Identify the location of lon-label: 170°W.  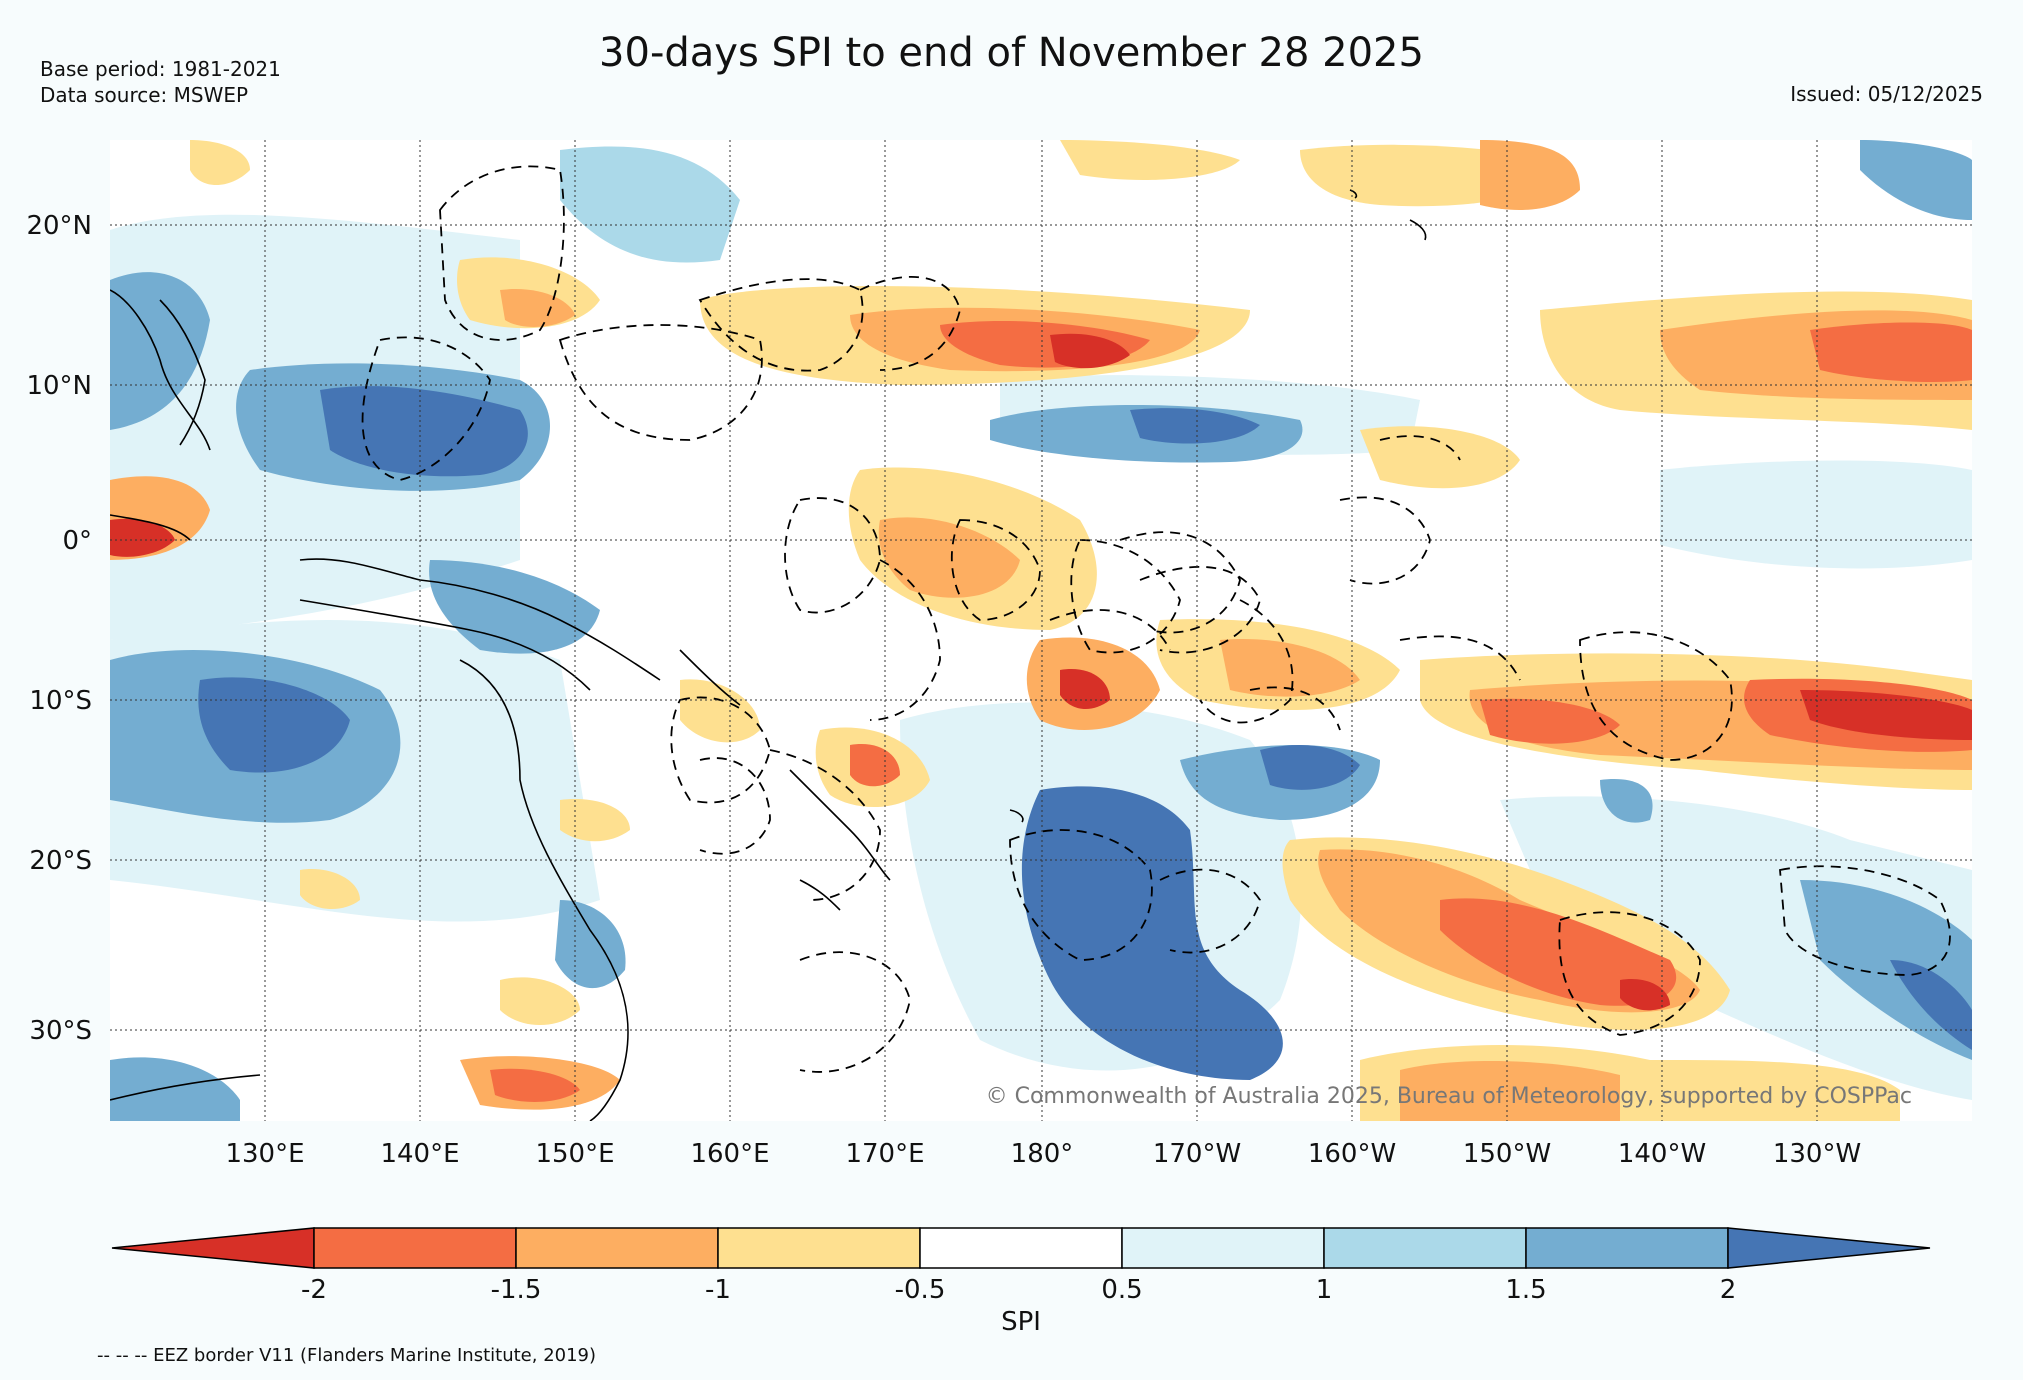
(1197, 1154).